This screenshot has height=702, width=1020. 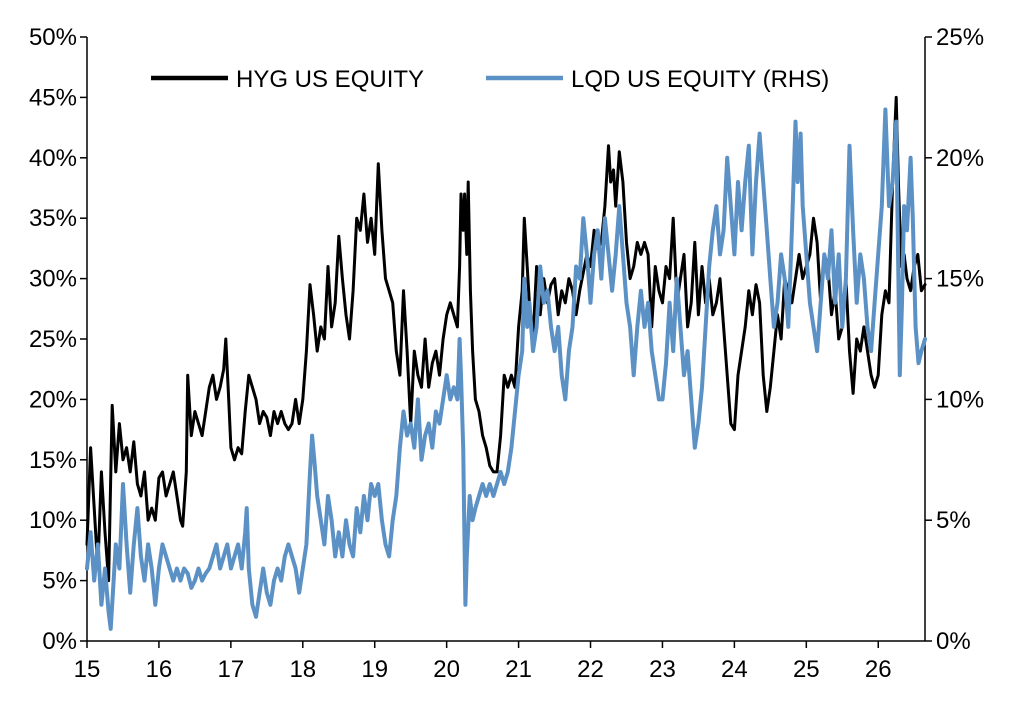 I want to click on x-tick-label: 16, so click(x=159, y=669).